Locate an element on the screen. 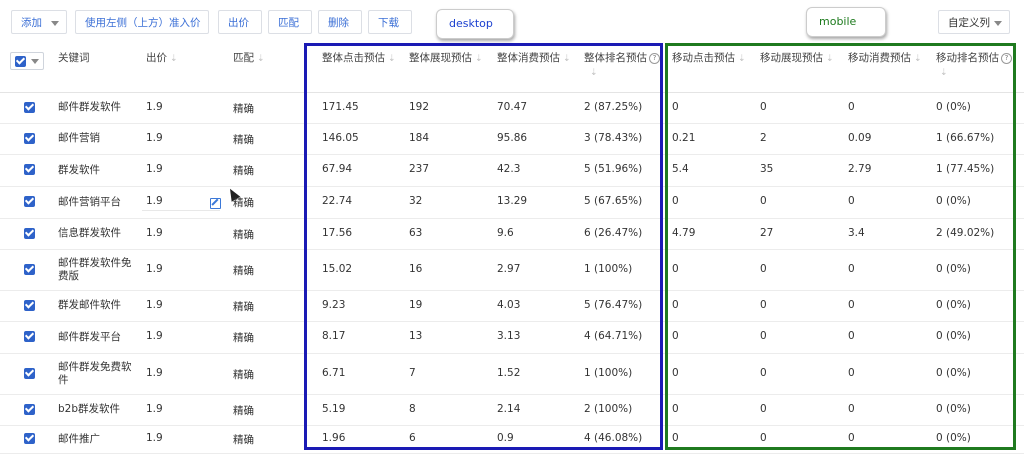  add-dropdown-button: 添加 is located at coordinates (39, 22).